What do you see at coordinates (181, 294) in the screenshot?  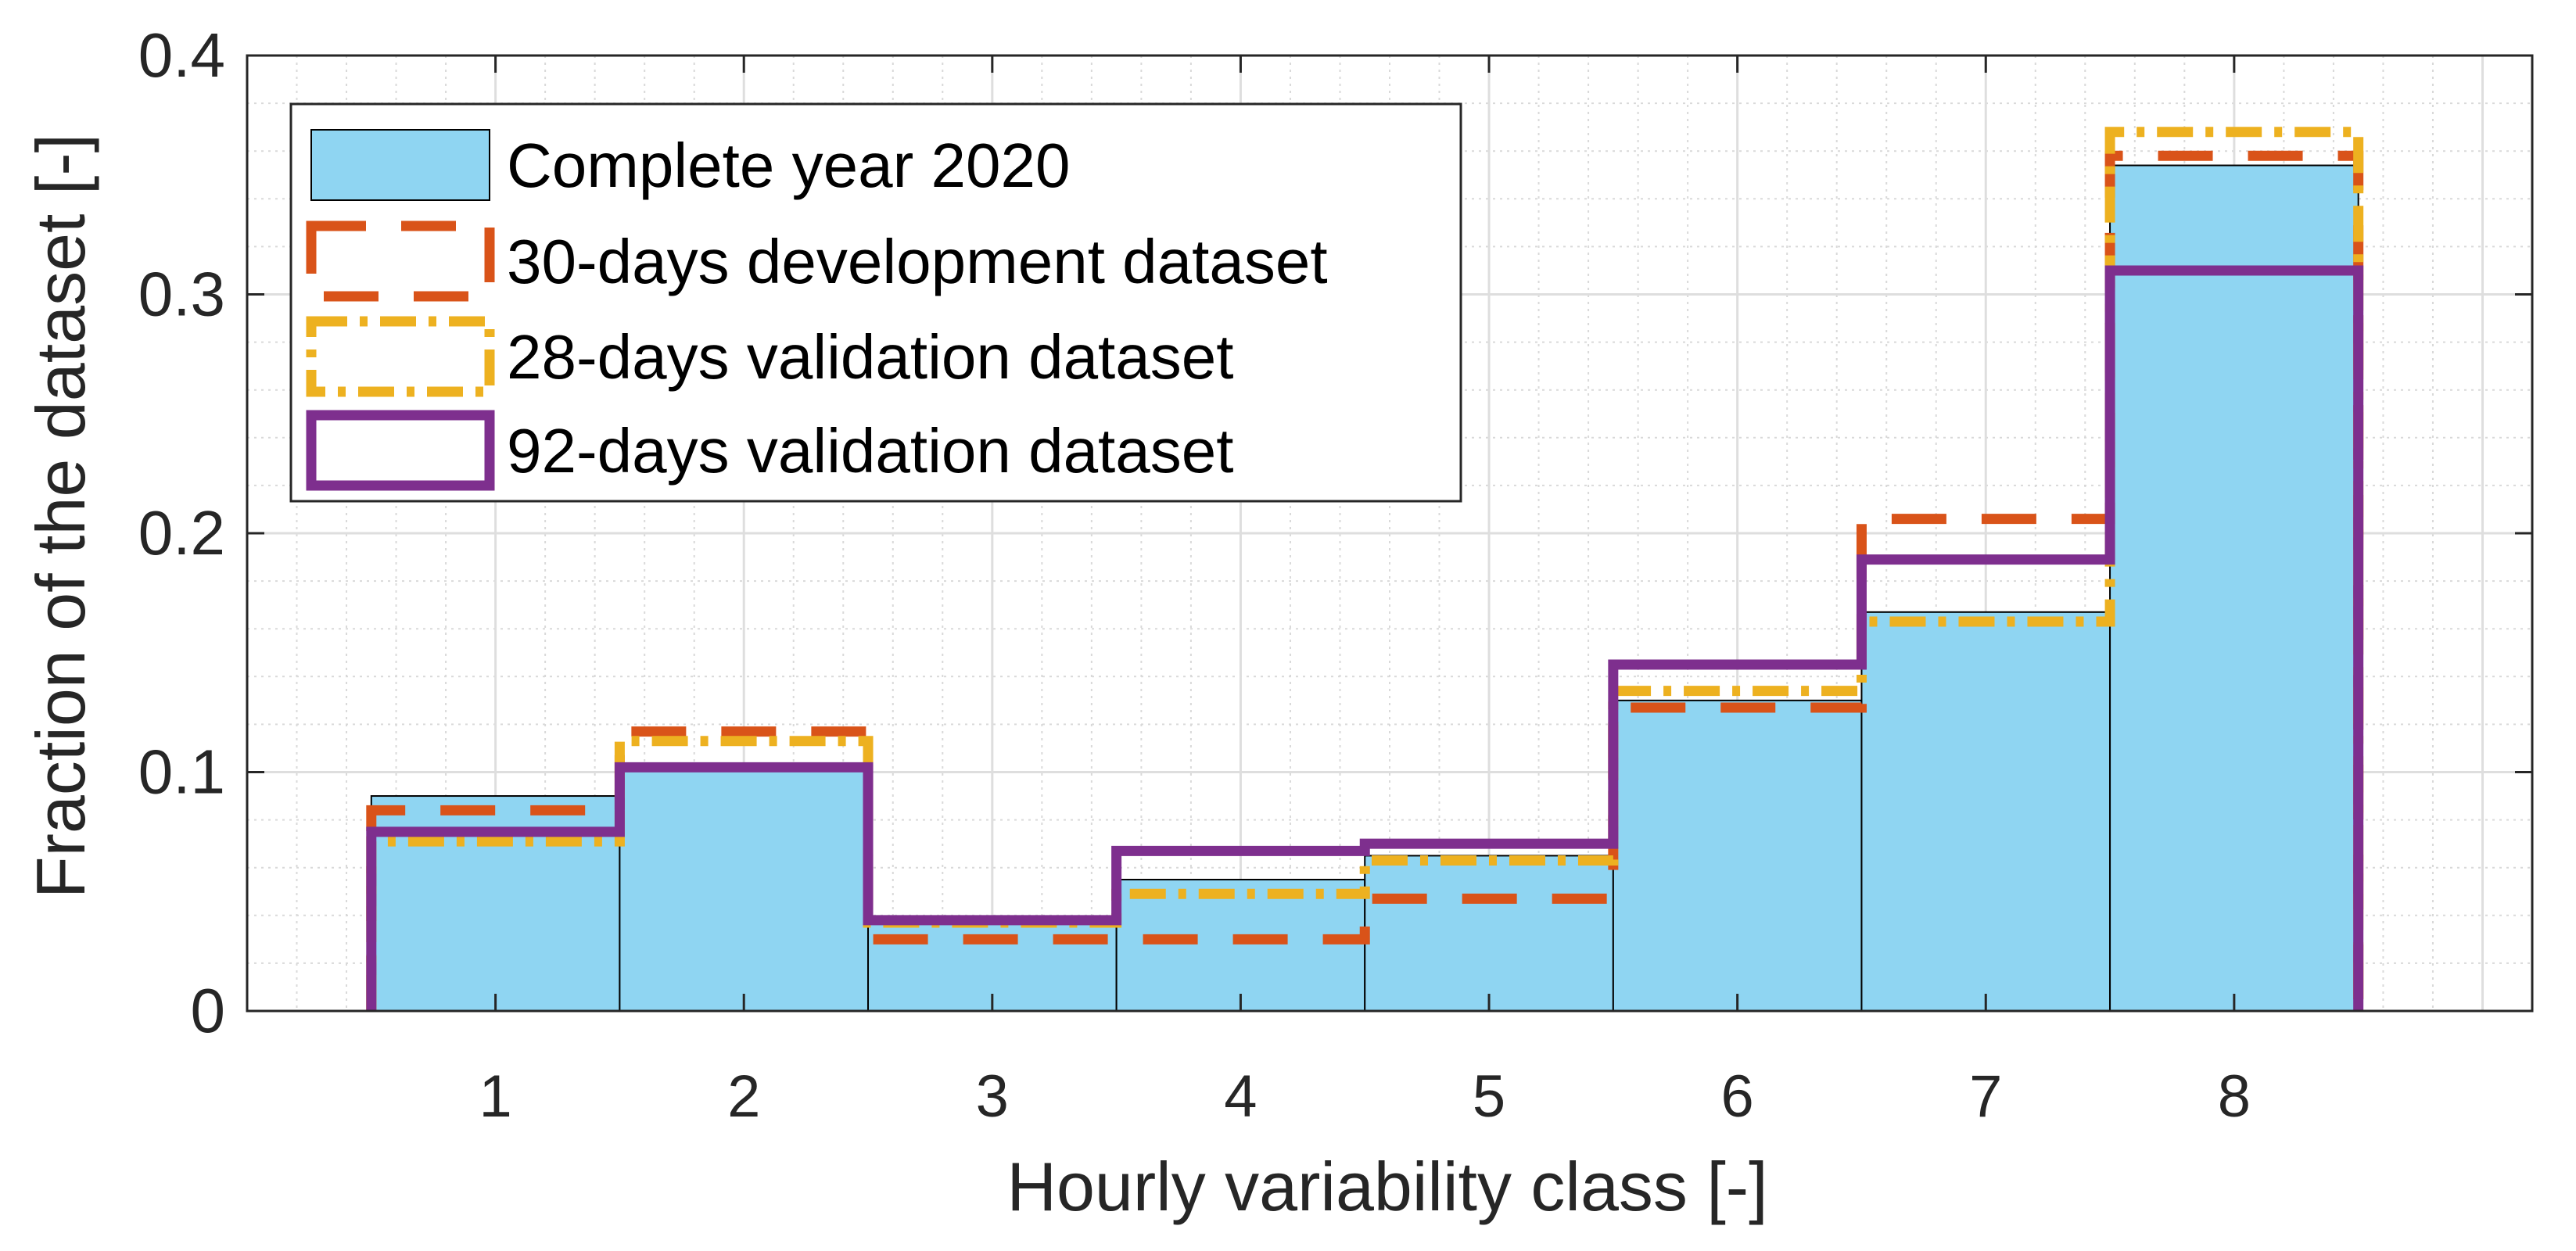 I see `y-tick-label: 0.3` at bounding box center [181, 294].